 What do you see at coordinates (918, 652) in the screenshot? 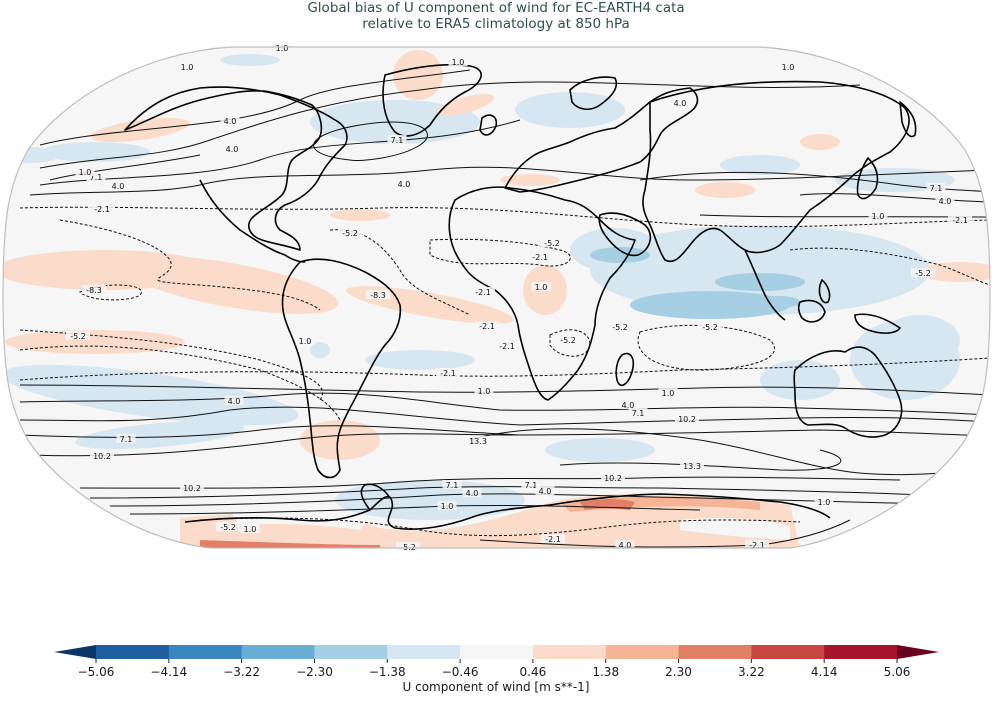
I see `colorbar-over-extend` at bounding box center [918, 652].